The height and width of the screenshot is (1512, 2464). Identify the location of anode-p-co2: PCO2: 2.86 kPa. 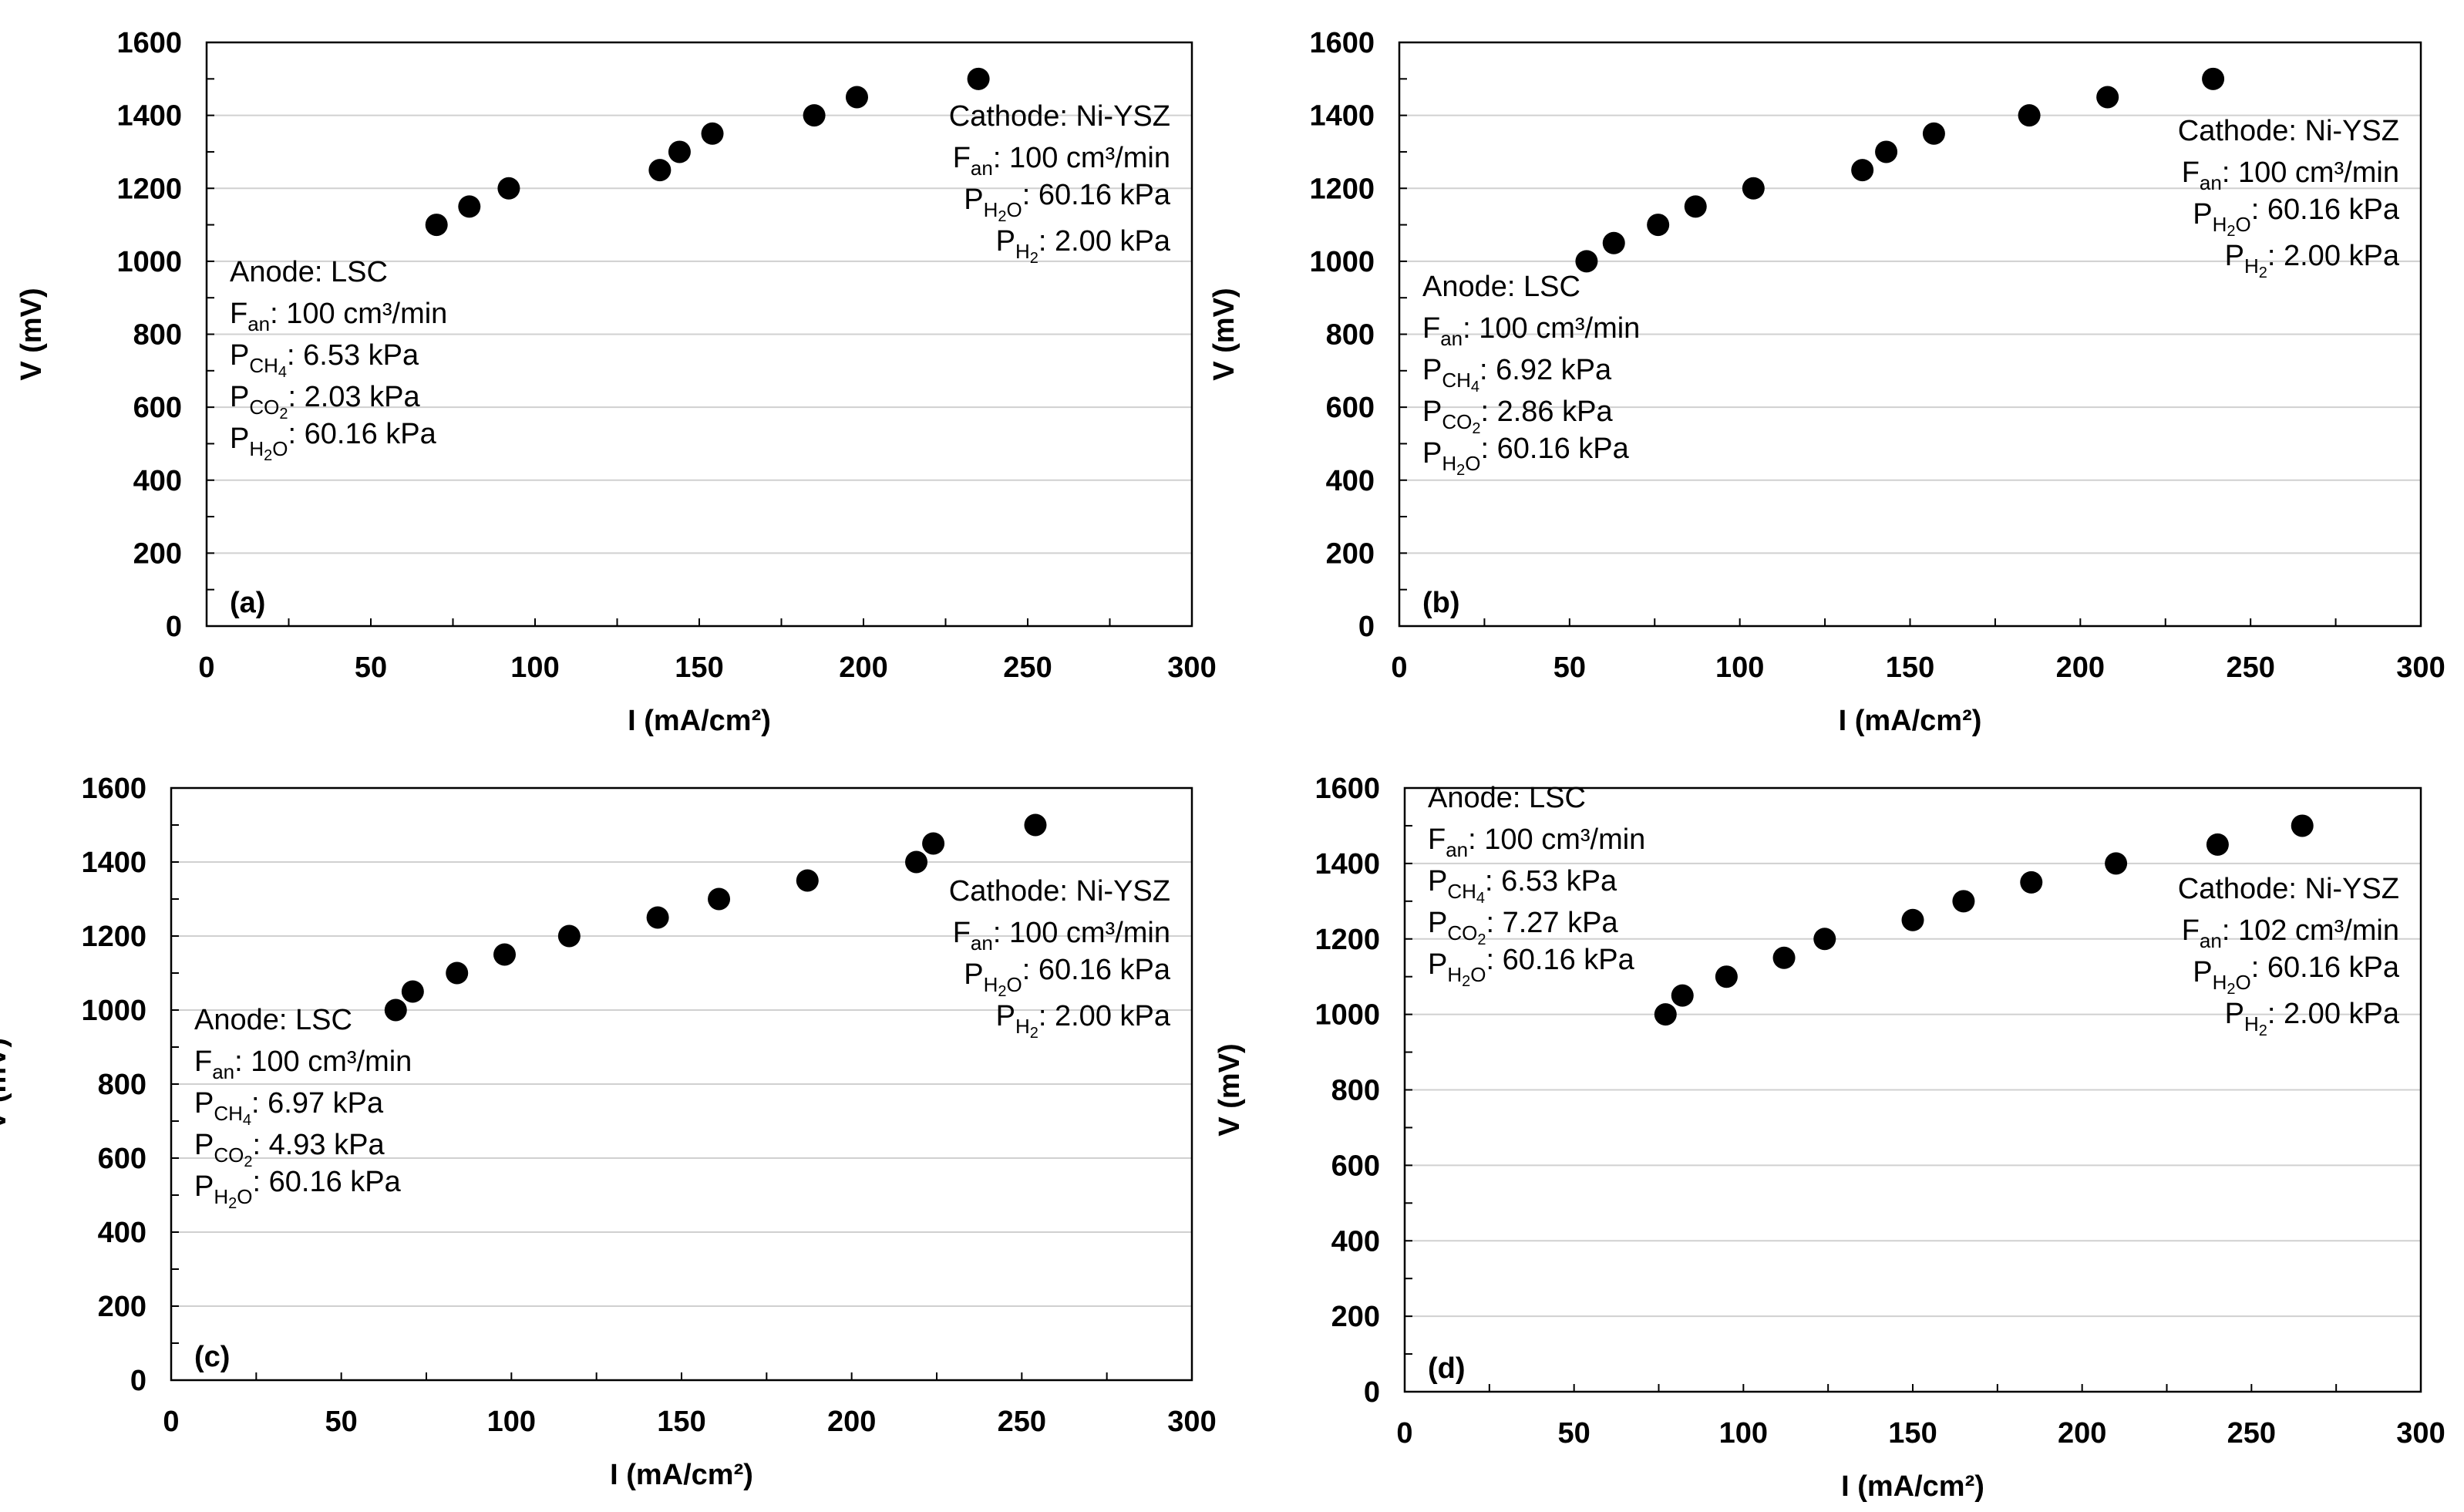
(1517, 416).